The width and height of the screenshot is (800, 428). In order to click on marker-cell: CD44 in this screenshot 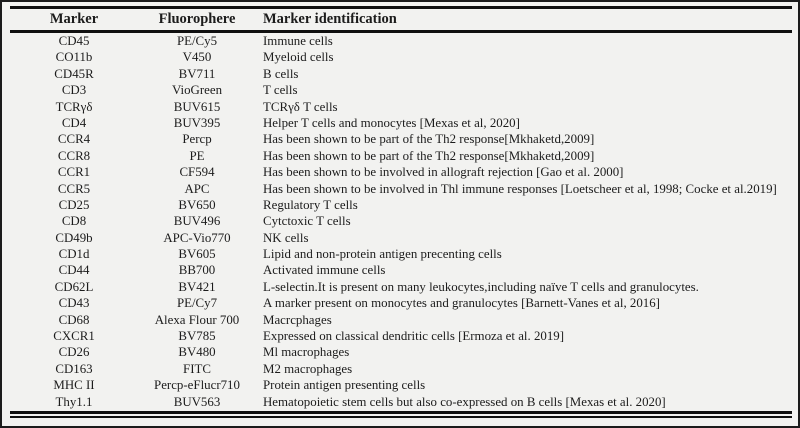, I will do `click(74, 270)`.